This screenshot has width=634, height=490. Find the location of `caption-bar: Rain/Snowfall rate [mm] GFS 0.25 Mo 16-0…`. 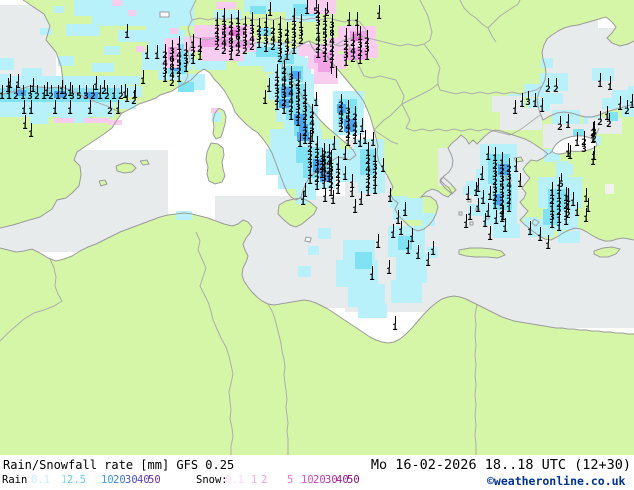

caption-bar: Rain/Snowfall rate [mm] GFS 0.25 Mo 16-0… is located at coordinates (317, 473).